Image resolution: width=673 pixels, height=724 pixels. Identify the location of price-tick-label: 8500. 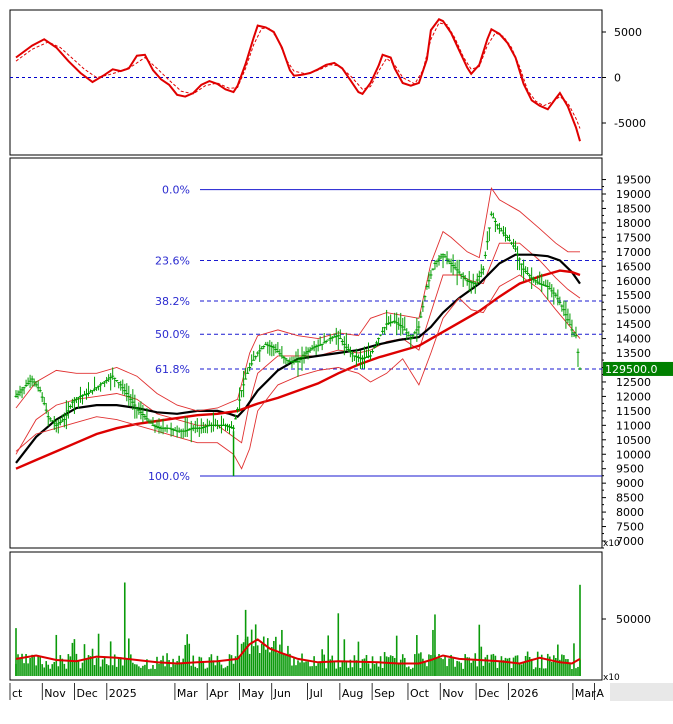
(630, 498).